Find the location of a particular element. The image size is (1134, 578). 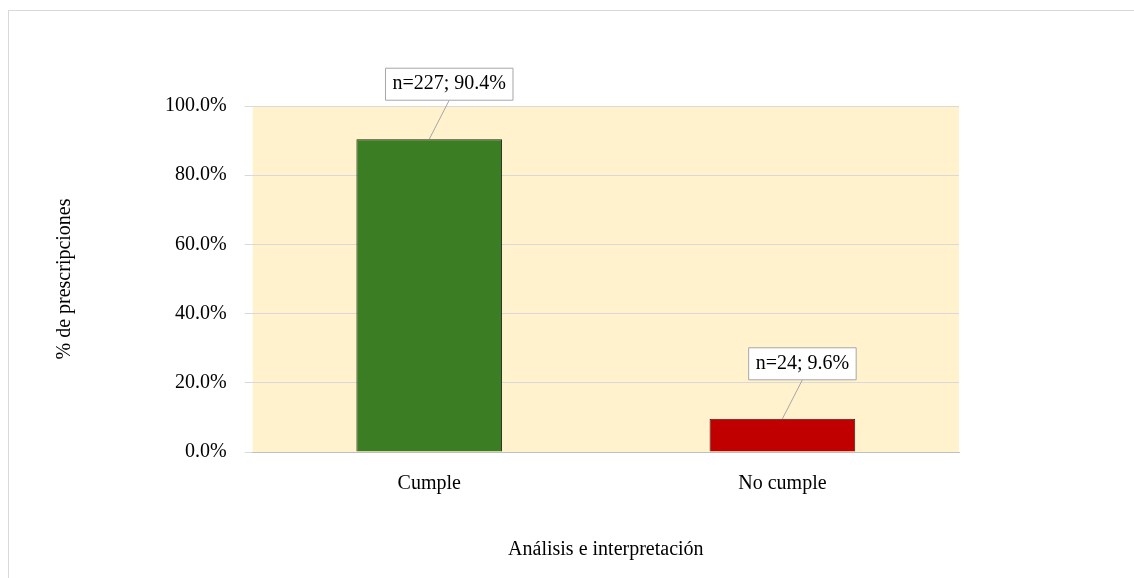

y-tick-label: 40.0% is located at coordinates (200, 311).